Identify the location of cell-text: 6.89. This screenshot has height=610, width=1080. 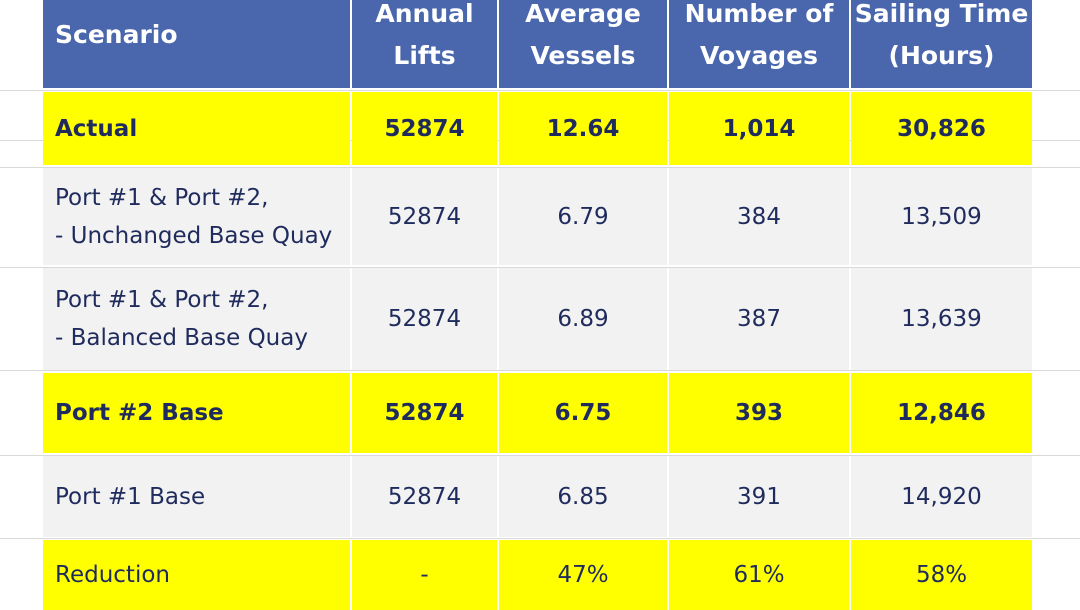
(583, 319).